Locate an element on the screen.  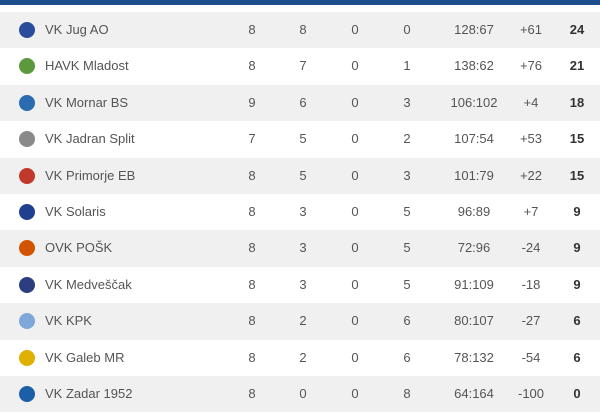
team-name: VK Primorje EB is located at coordinates (90, 175).